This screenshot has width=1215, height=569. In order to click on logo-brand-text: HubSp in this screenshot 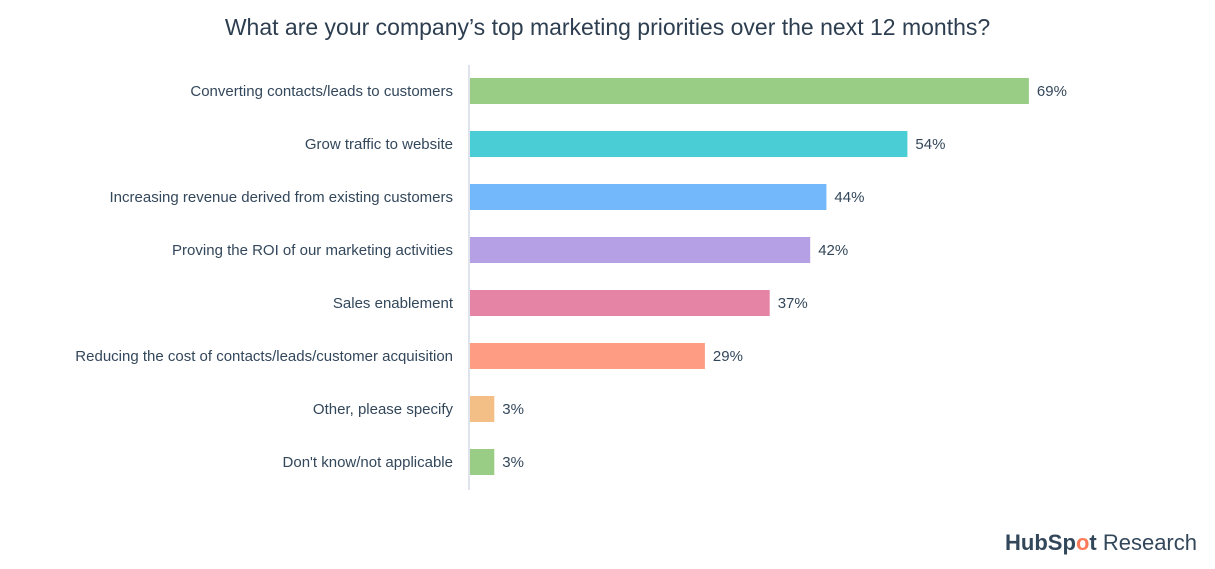, I will do `click(1040, 542)`.